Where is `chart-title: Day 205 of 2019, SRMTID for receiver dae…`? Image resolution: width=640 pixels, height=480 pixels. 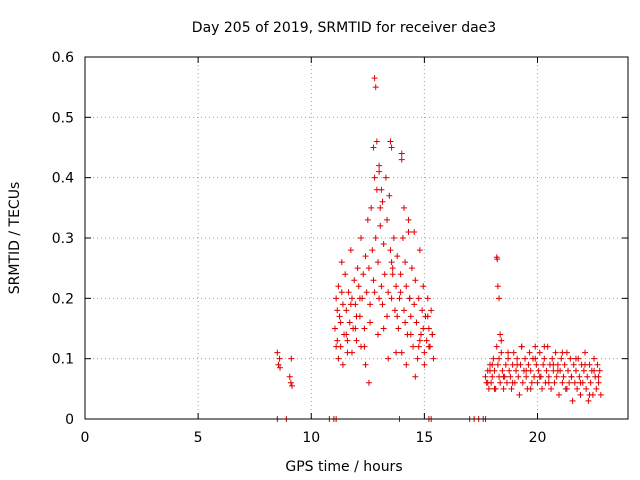
chart-title: Day 205 of 2019, SRMTID for receiver dae… is located at coordinates (344, 28).